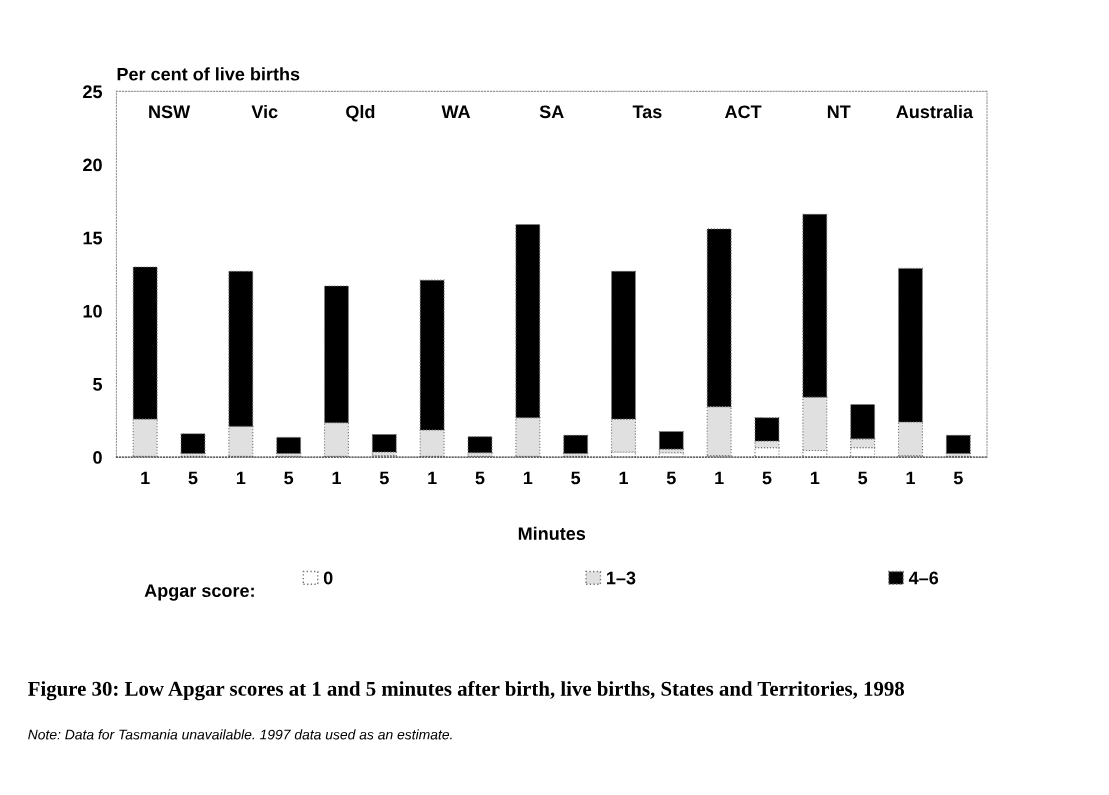  I want to click on annotation: SA, so click(551, 112).